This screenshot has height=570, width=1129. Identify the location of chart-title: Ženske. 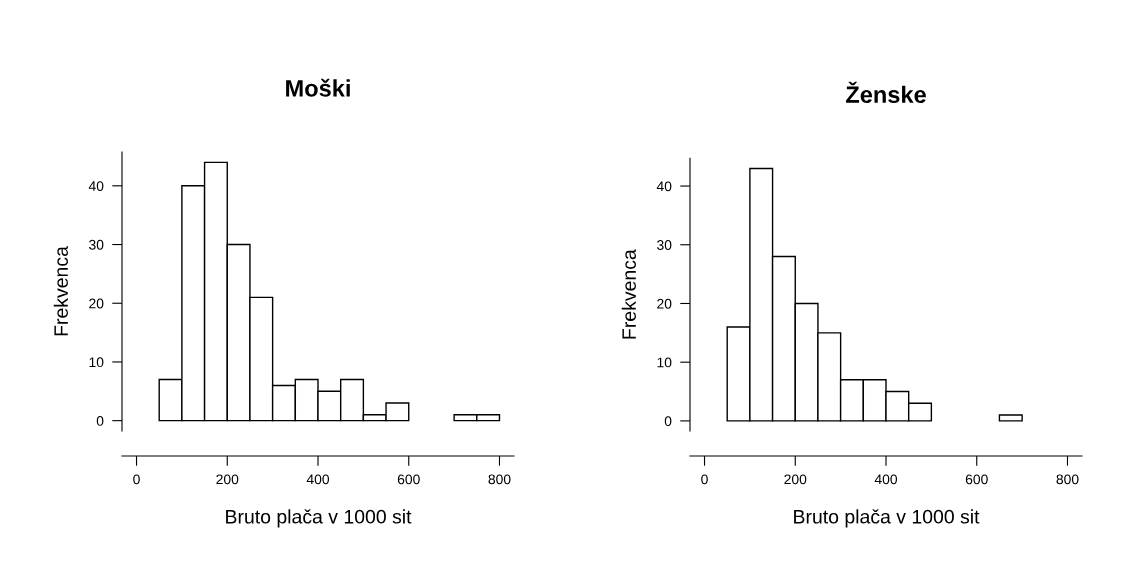
(886, 92).